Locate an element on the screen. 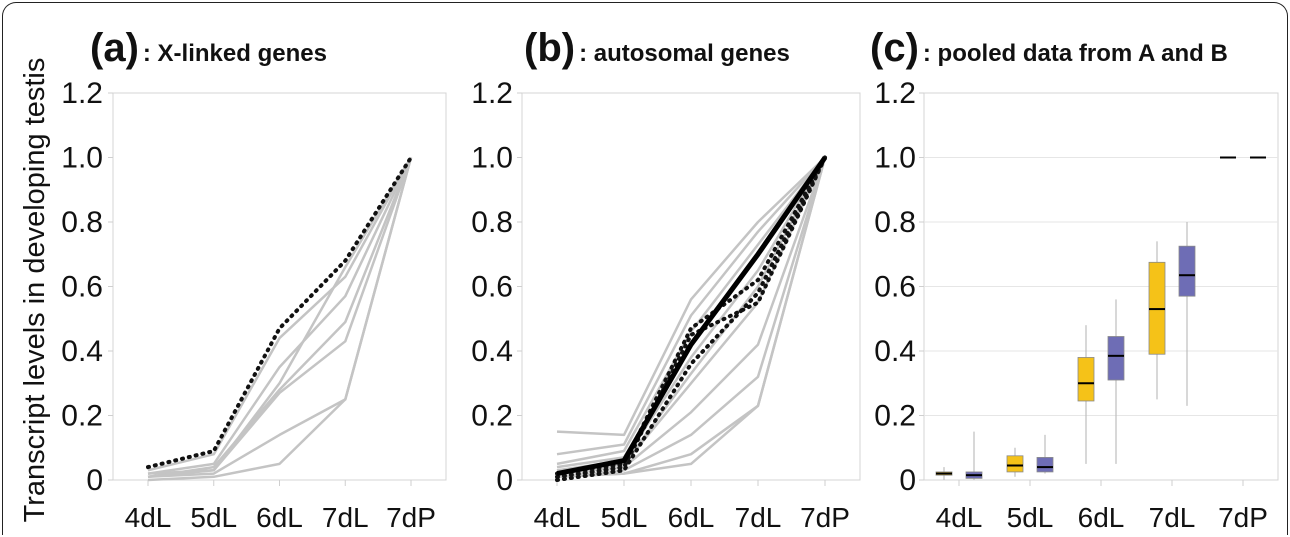  panel-b-letter: (b) is located at coordinates (549, 48).